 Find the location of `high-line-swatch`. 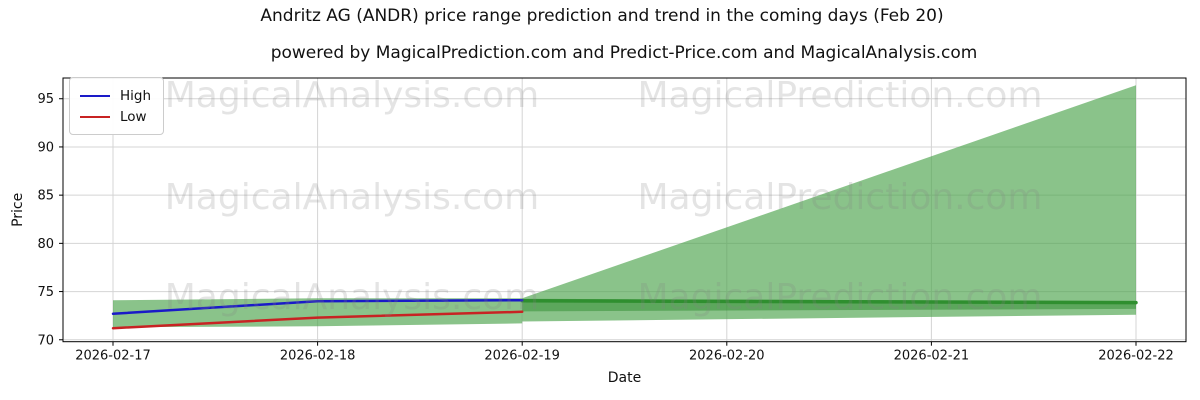

high-line-swatch is located at coordinates (95, 95).